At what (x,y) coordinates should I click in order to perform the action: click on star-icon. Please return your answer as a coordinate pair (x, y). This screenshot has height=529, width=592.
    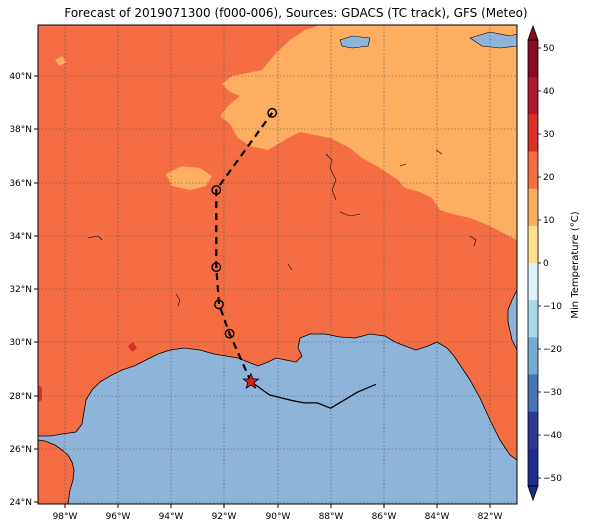
    Looking at the image, I should click on (251, 381).